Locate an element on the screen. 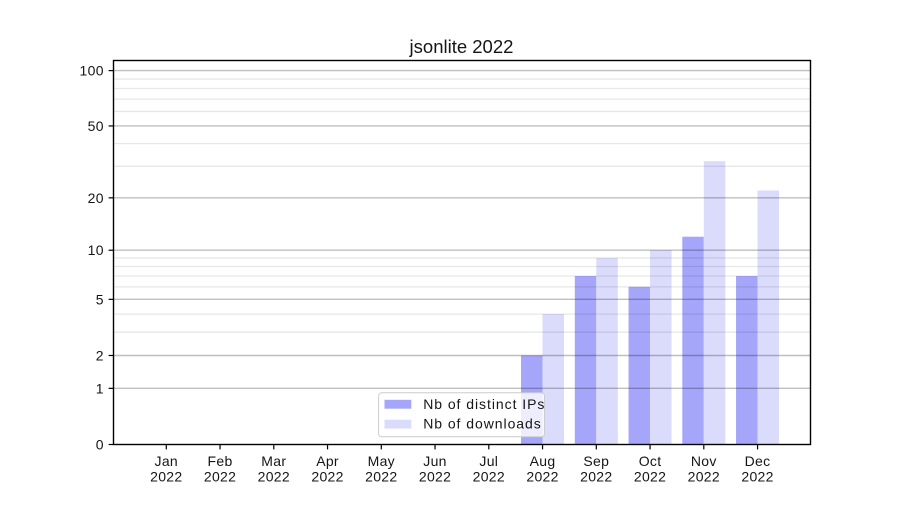 The image size is (900, 505). svg-text: Nb of downloads is located at coordinates (482, 424).